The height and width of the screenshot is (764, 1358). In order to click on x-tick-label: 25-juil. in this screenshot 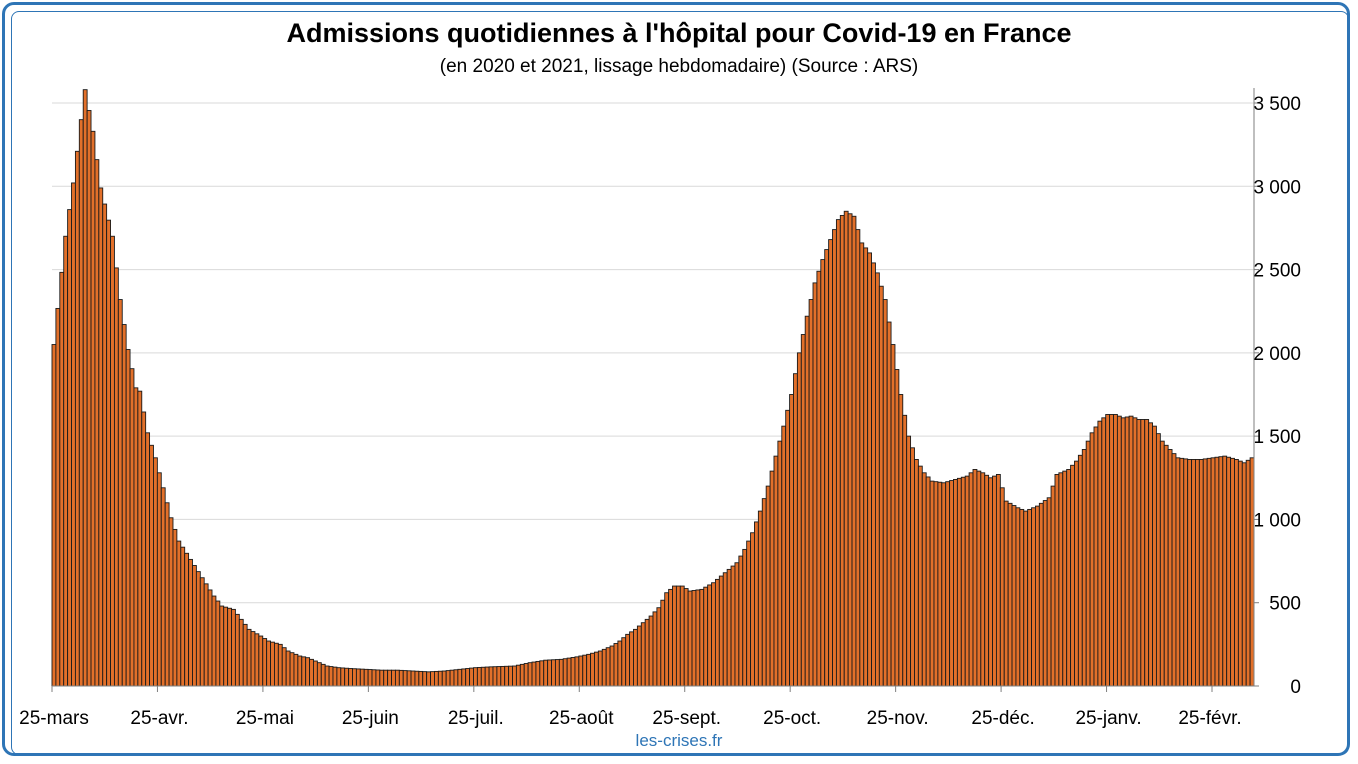, I will do `click(476, 718)`.